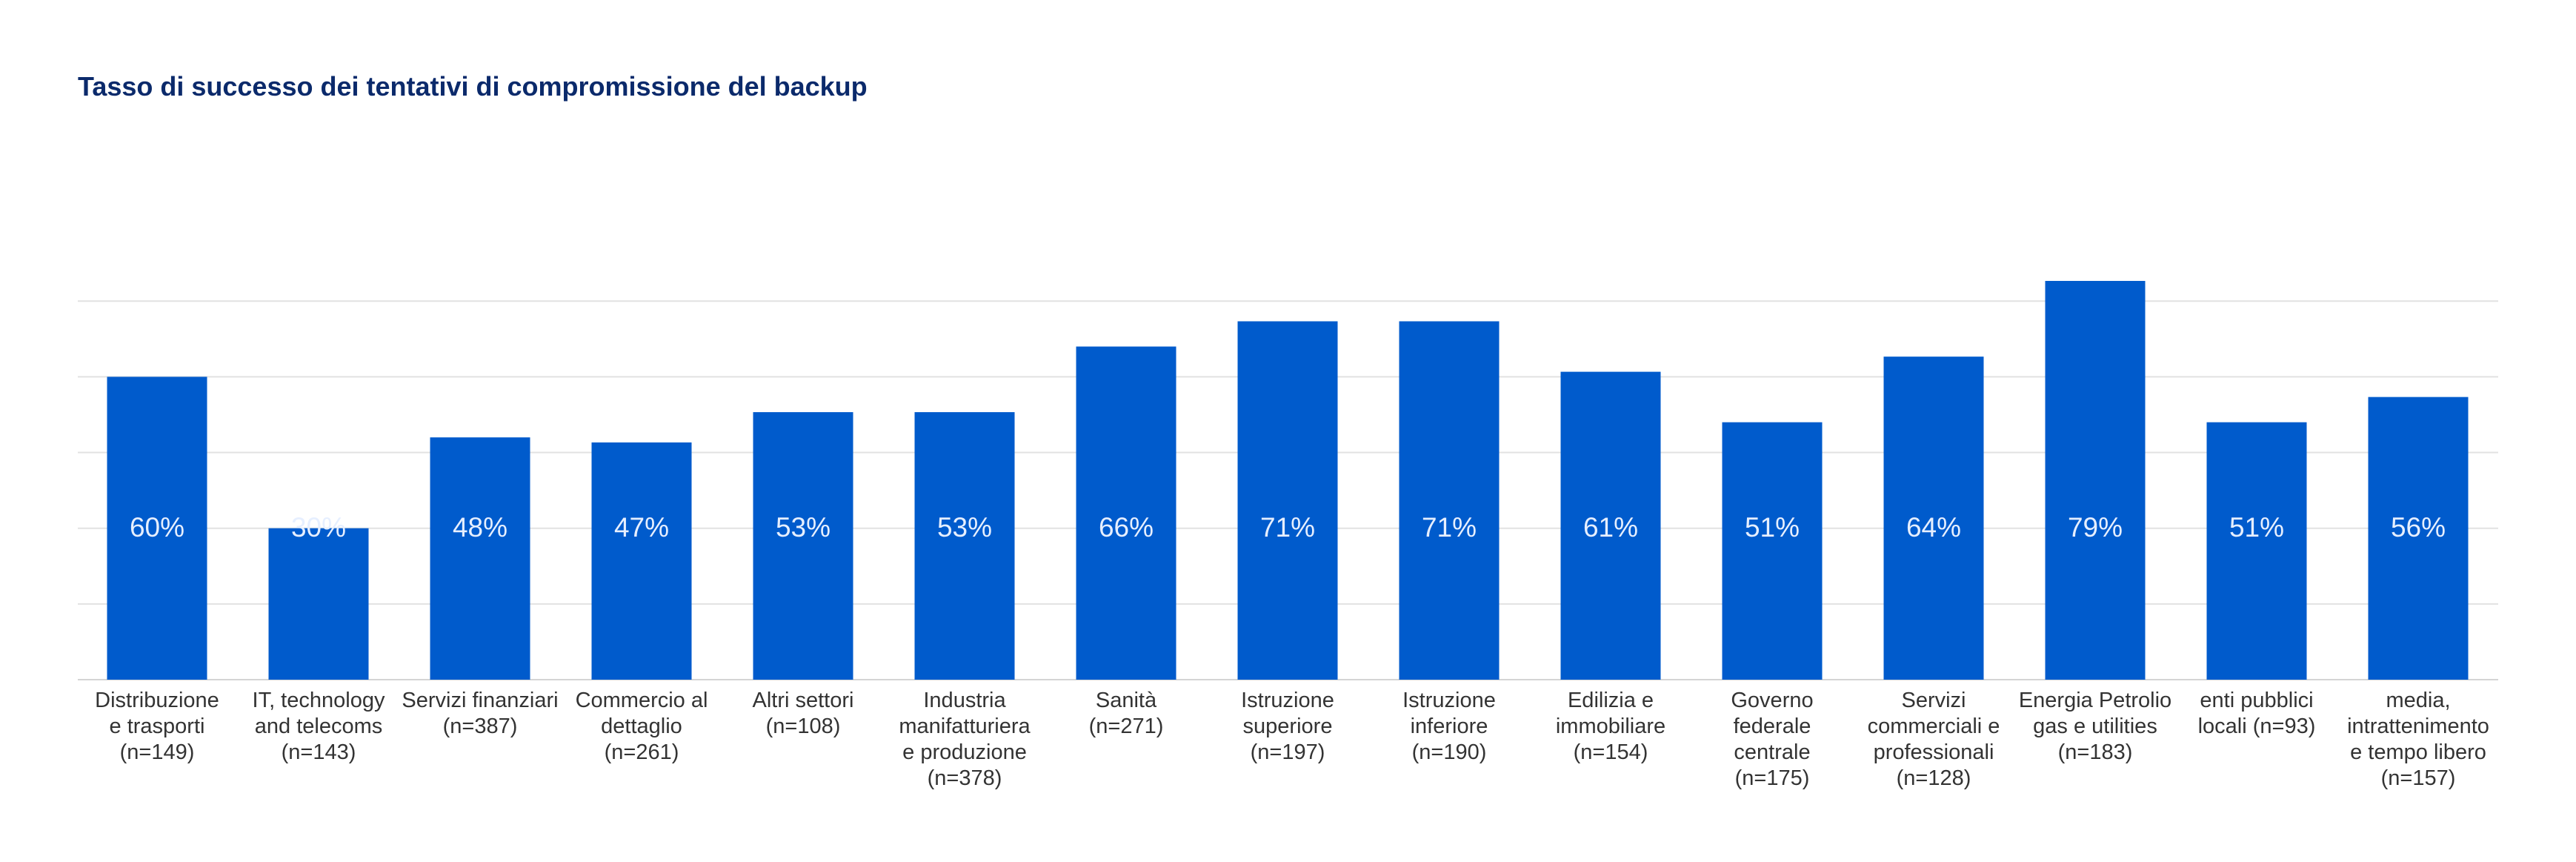 The image size is (2576, 862). What do you see at coordinates (480, 527) in the screenshot?
I see `data-label: 48%` at bounding box center [480, 527].